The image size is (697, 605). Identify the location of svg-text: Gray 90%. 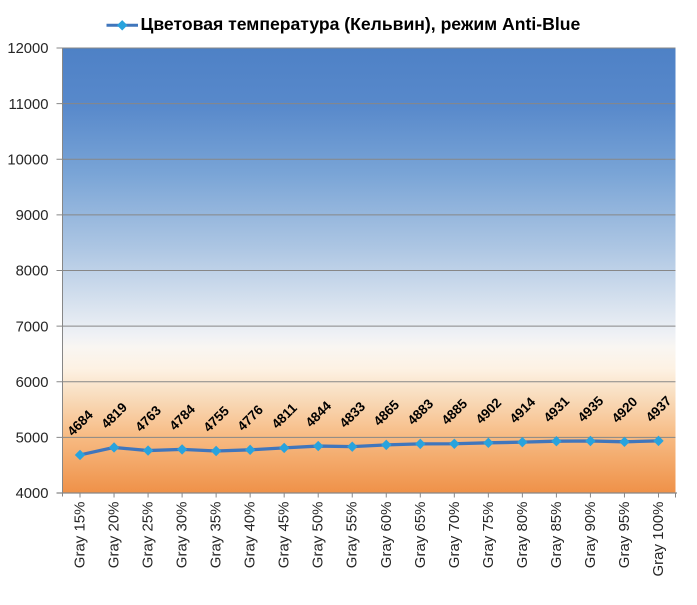
(590, 535).